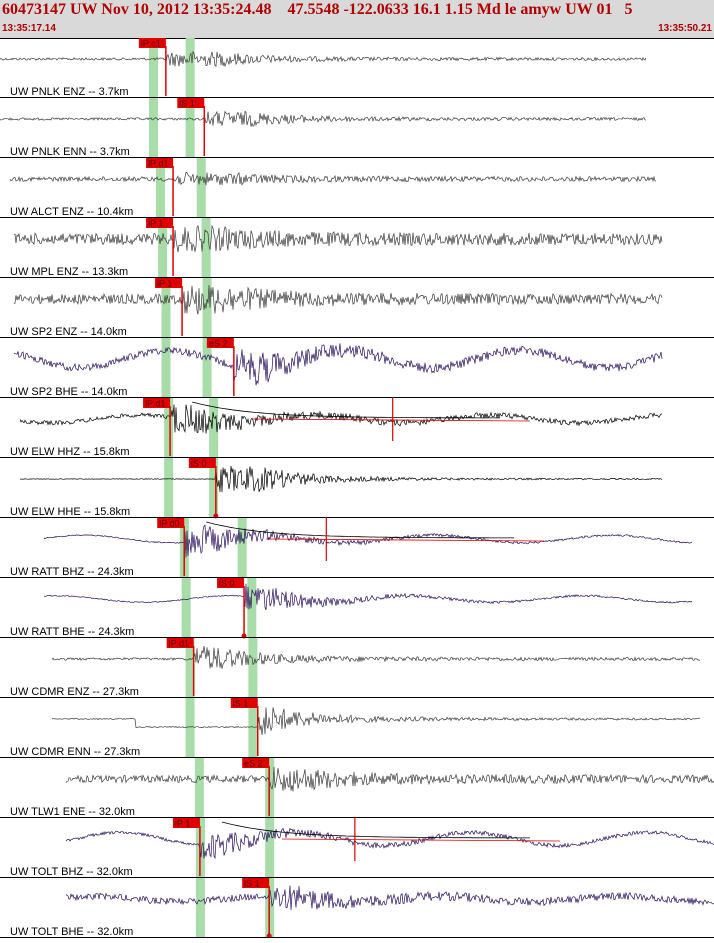  I want to click on station-label: UW TOLT BHE -- 32.0km, so click(71, 932).